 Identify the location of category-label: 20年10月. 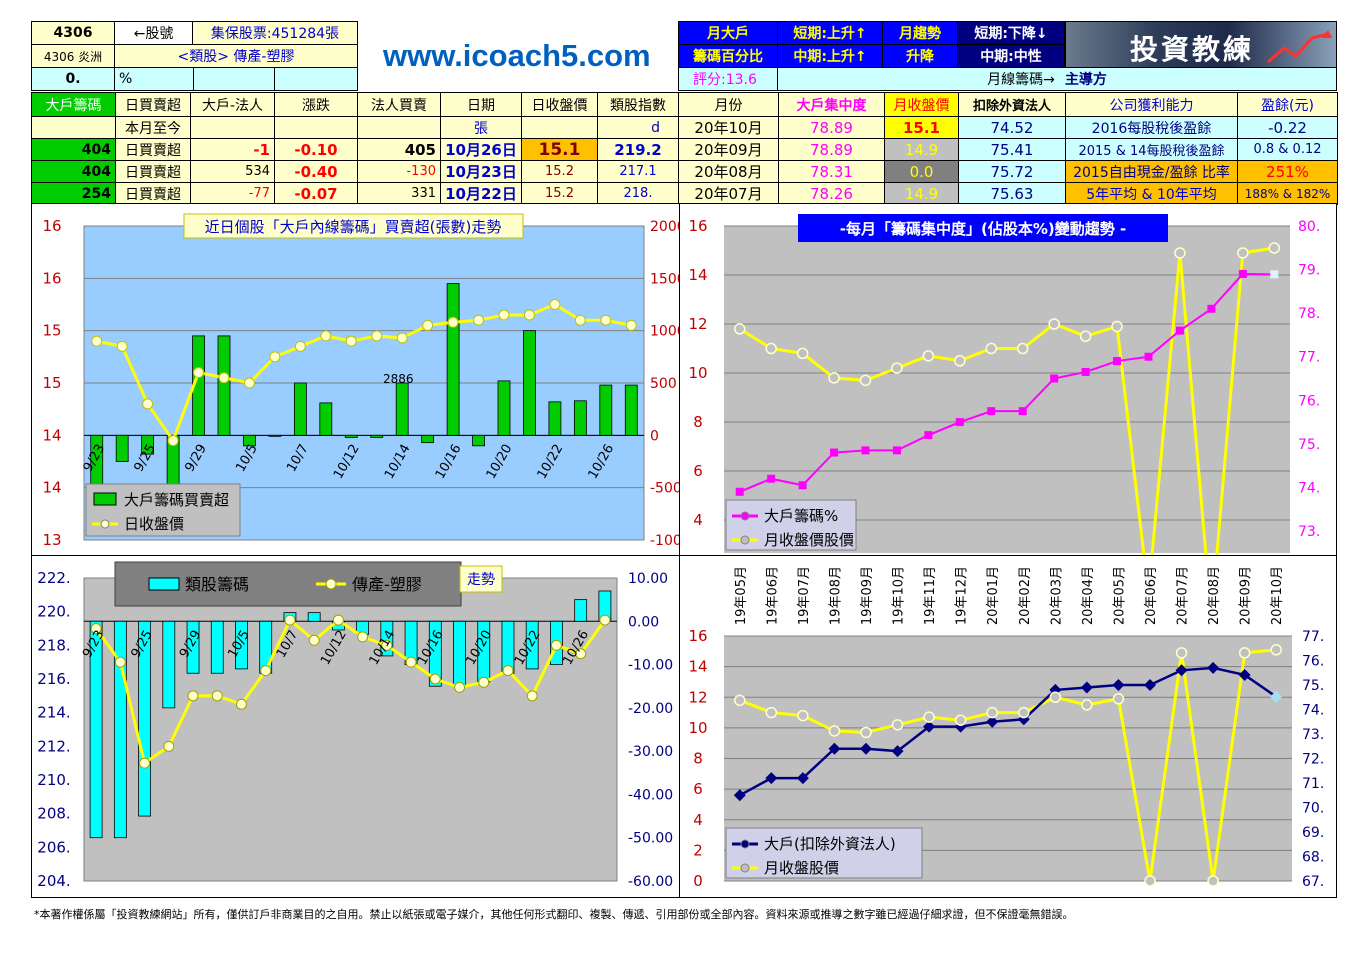
(1277, 595).